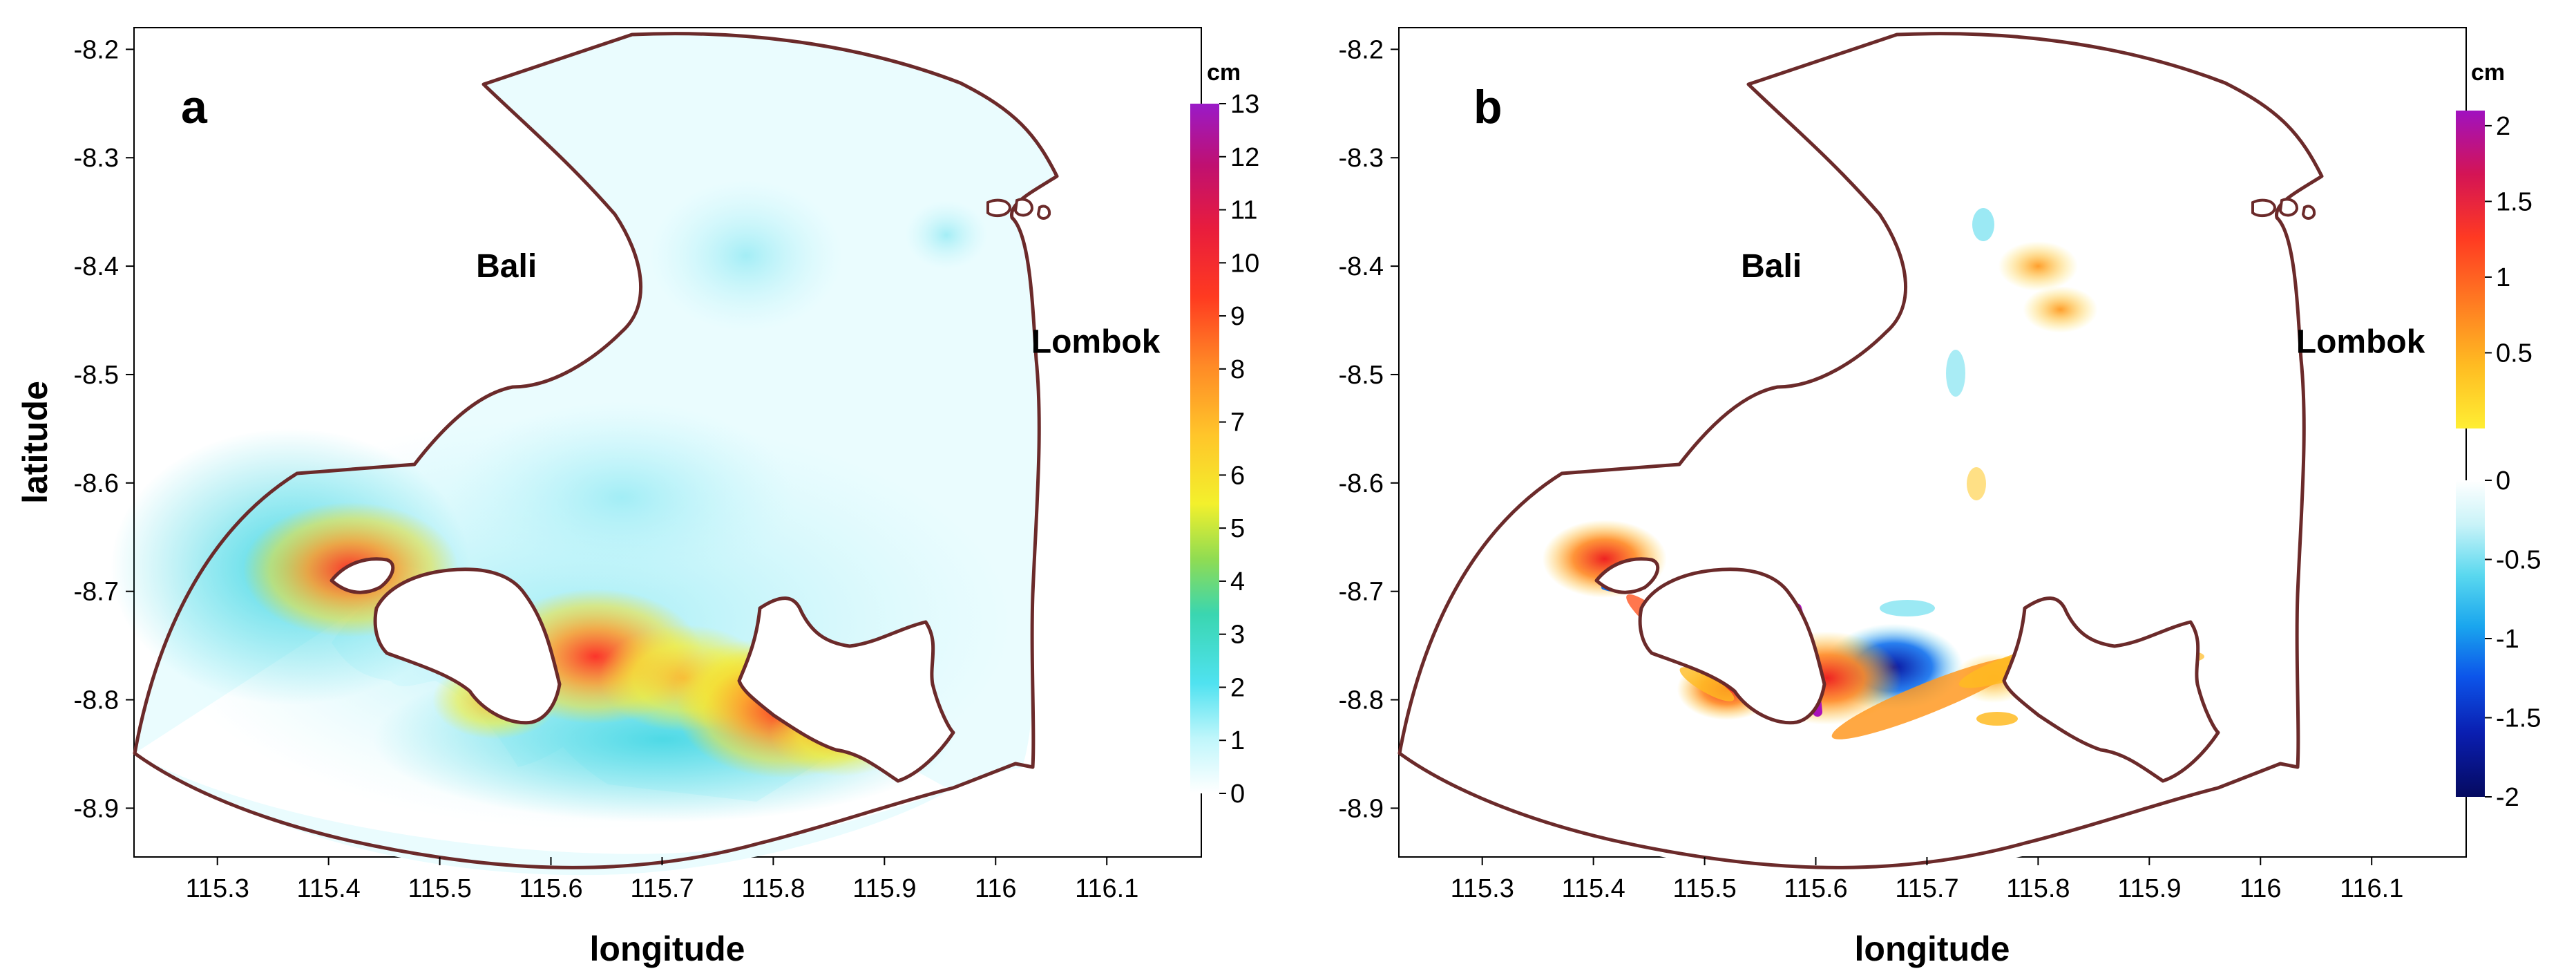 Image resolution: width=2576 pixels, height=971 pixels. Describe the element at coordinates (1237, 370) in the screenshot. I see `colorbar-tick-label: 8` at that location.